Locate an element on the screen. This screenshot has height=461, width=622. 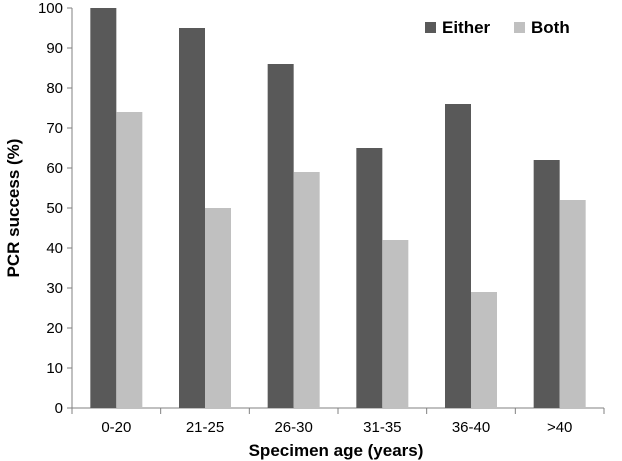
y-tick-label: 20 is located at coordinates (54, 328).